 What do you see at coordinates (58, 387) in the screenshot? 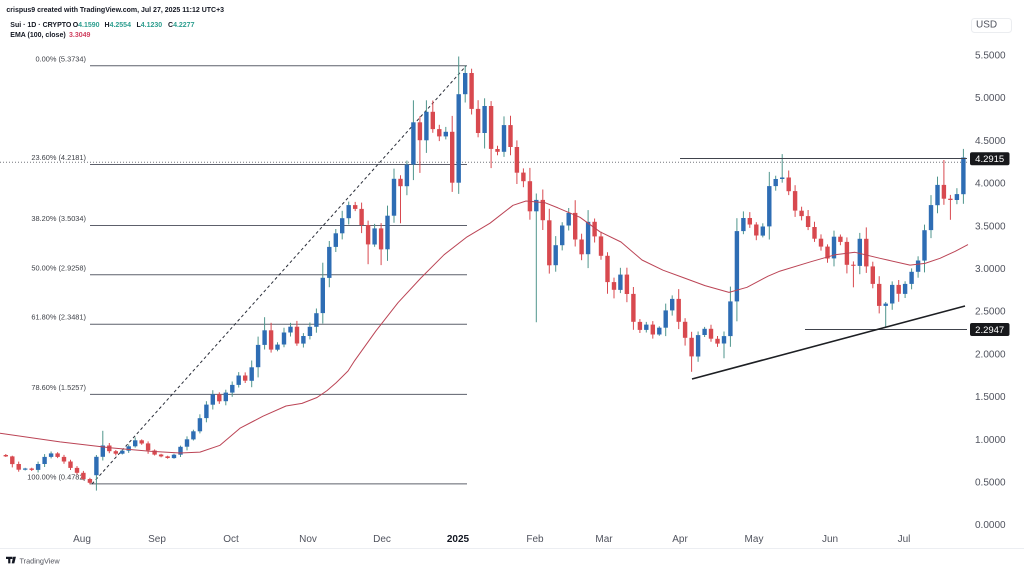
I see `svg-text: 78.60% (1.5257)` at bounding box center [58, 387].